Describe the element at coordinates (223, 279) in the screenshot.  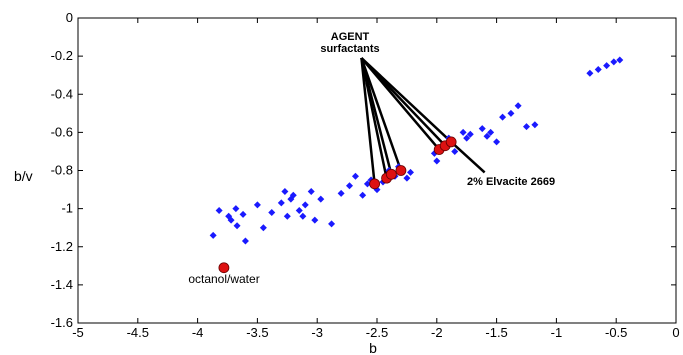
I see `annotation-octanol: octanol/water` at that location.